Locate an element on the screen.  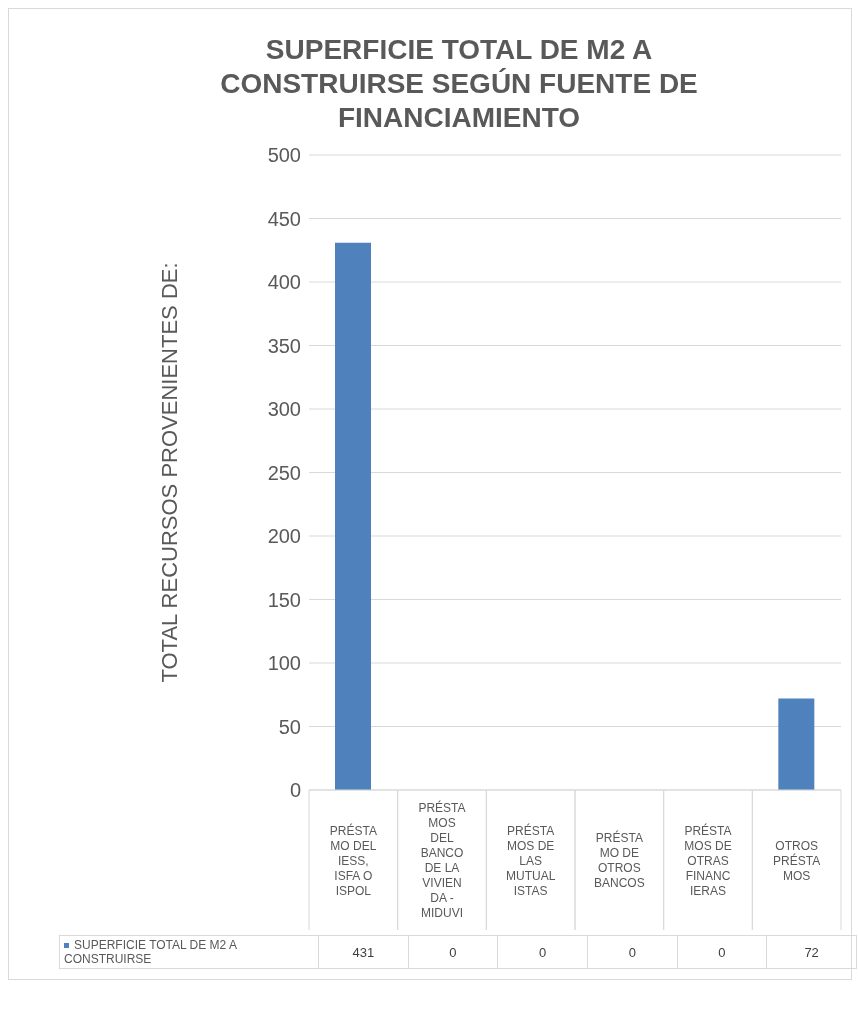
x-tick-label: PRÉSTAMOS DE OTRAS FINANCIERAS is located at coordinates (708, 860).